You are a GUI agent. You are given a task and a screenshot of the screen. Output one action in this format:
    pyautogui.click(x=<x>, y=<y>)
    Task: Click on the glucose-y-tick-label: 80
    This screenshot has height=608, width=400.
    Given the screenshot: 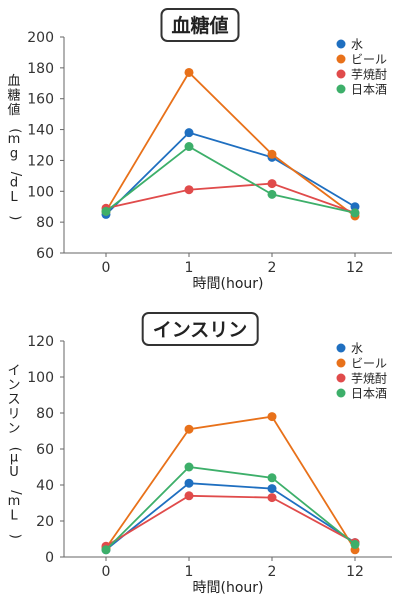 What is the action you would take?
    pyautogui.click(x=45, y=223)
    